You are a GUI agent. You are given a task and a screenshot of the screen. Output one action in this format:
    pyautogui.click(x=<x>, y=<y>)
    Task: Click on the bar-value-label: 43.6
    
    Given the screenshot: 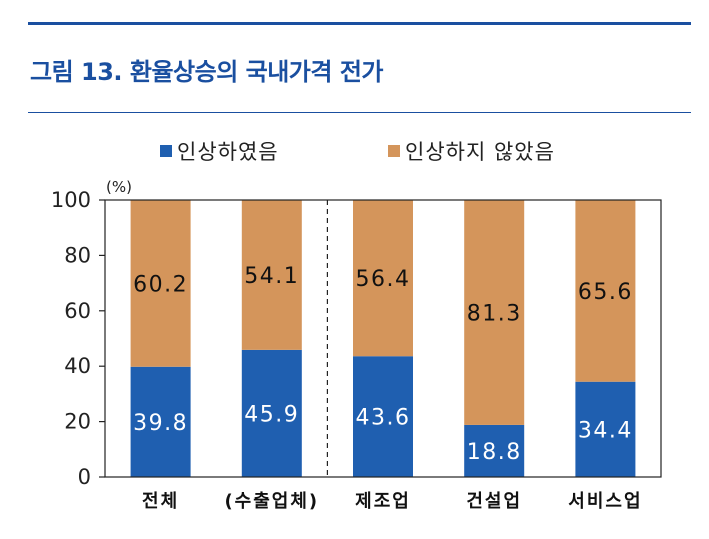 What is the action you would take?
    pyautogui.click(x=383, y=418)
    